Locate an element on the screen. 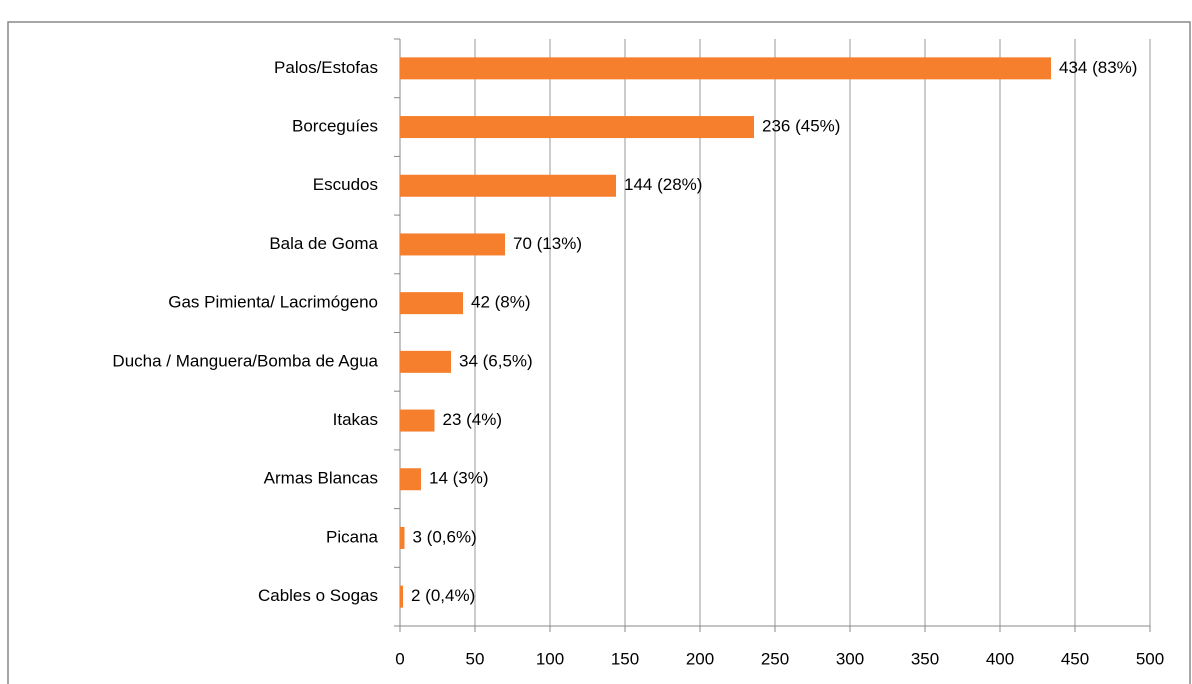  data-label: 34 (6,5%) is located at coordinates (496, 360).